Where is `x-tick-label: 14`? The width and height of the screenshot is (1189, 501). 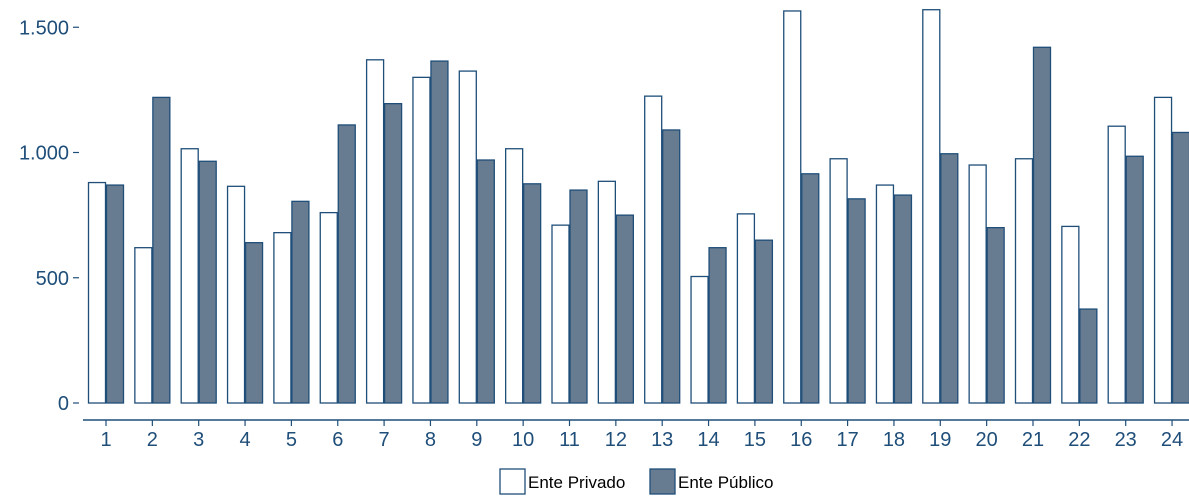 x-tick-label: 14 is located at coordinates (708, 440).